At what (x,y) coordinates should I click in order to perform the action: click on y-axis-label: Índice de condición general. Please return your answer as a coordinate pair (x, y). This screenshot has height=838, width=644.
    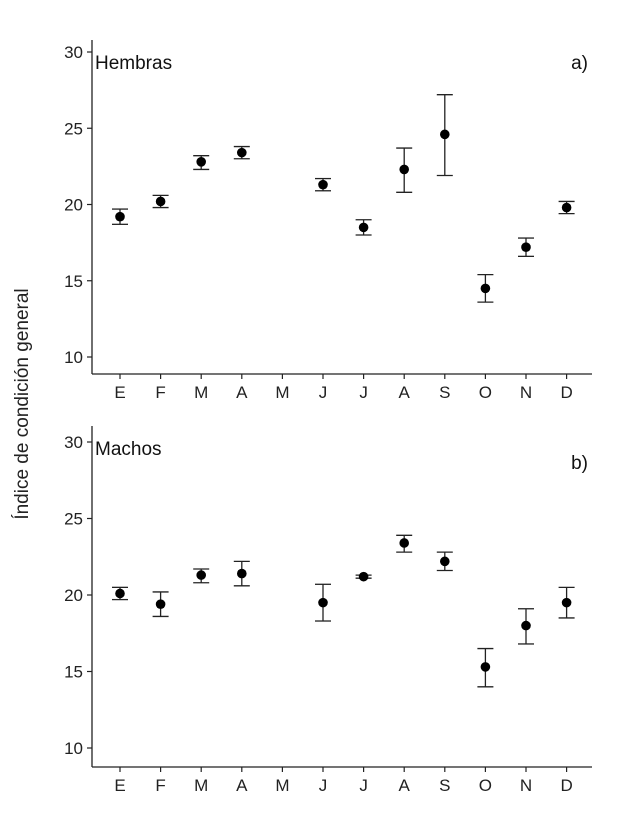
    Looking at the image, I should click on (22, 403).